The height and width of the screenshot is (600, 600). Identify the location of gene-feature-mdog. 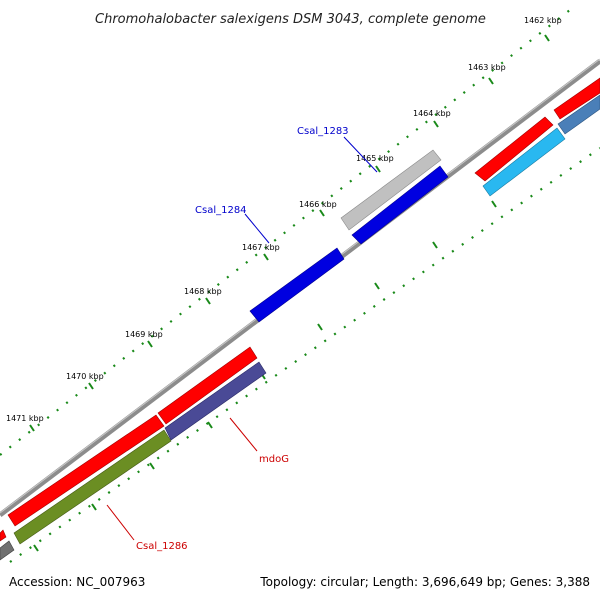
(215, 401).